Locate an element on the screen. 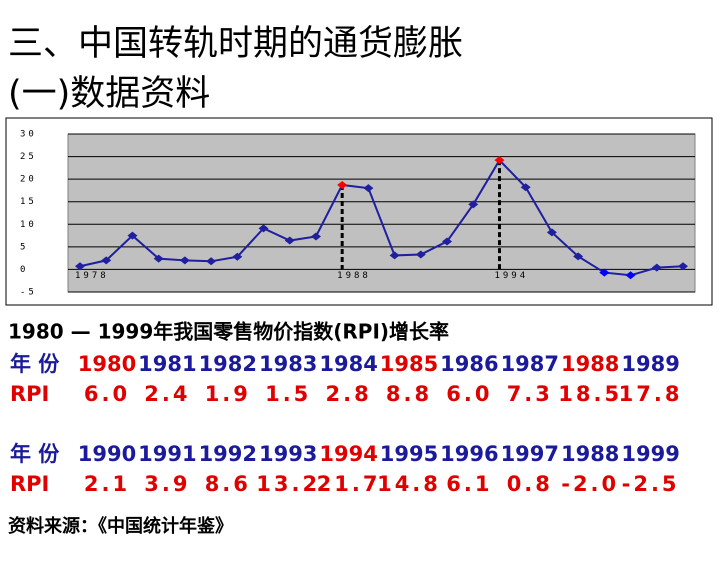 Image resolution: width=720 pixels, height=562 pixels. rpi-value: 1.9 is located at coordinates (228, 394).